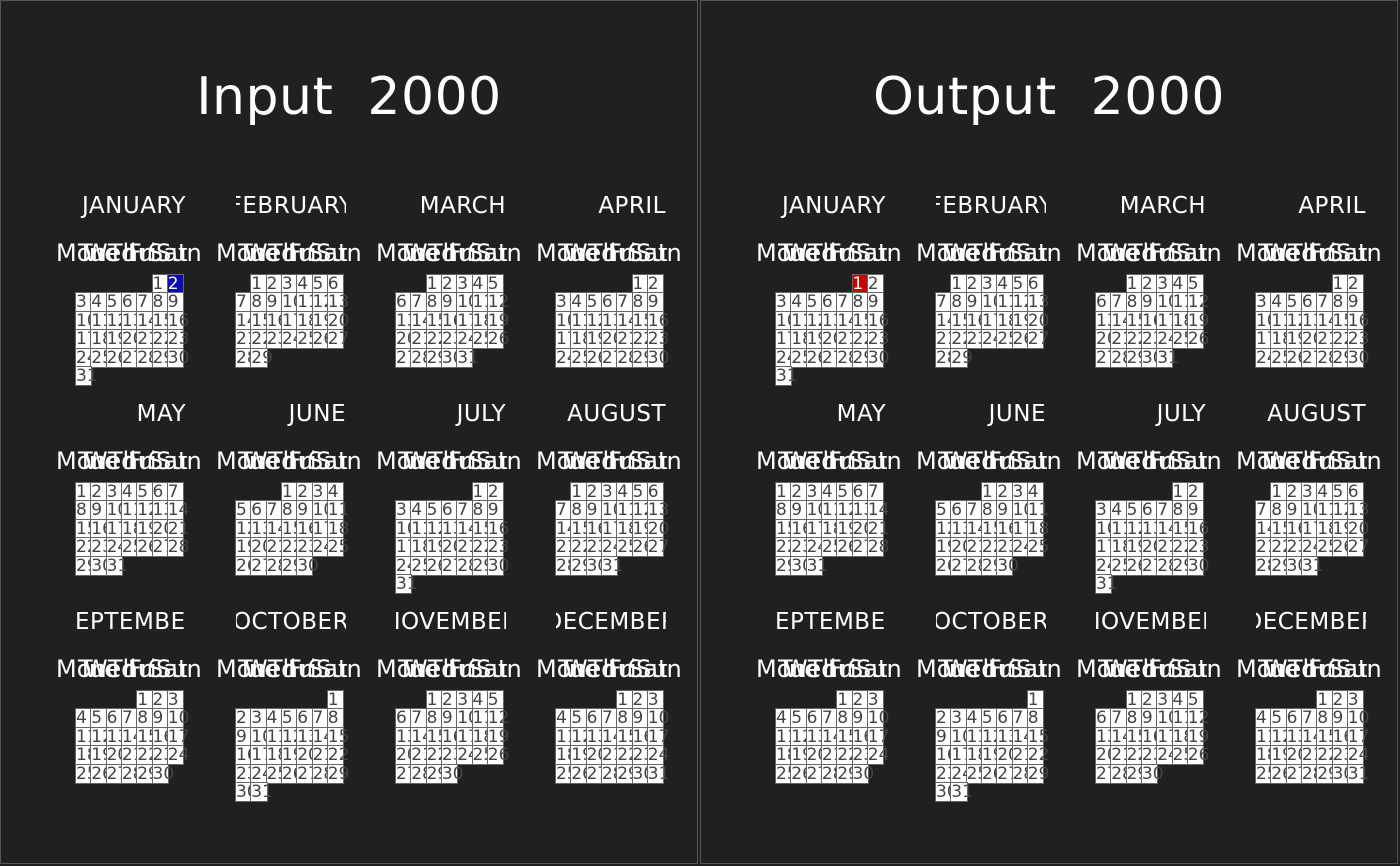 The height and width of the screenshot is (866, 1400). What do you see at coordinates (1312, 510) in the screenshot?
I see `day-cell: 10` at bounding box center [1312, 510].